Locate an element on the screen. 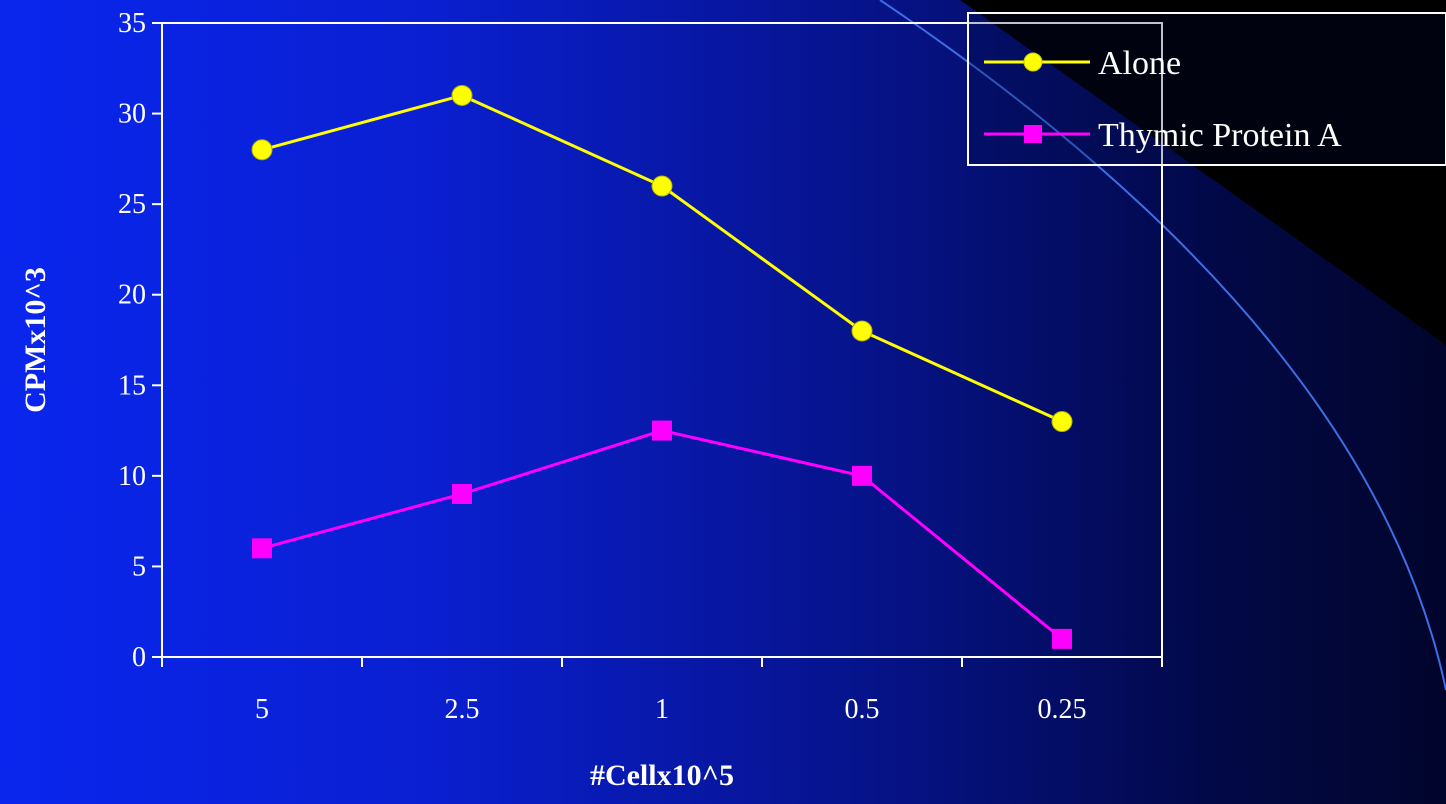 The width and height of the screenshot is (1446, 804). legend-label-thymic-protein-a: Thymic Protein A is located at coordinates (1220, 135).